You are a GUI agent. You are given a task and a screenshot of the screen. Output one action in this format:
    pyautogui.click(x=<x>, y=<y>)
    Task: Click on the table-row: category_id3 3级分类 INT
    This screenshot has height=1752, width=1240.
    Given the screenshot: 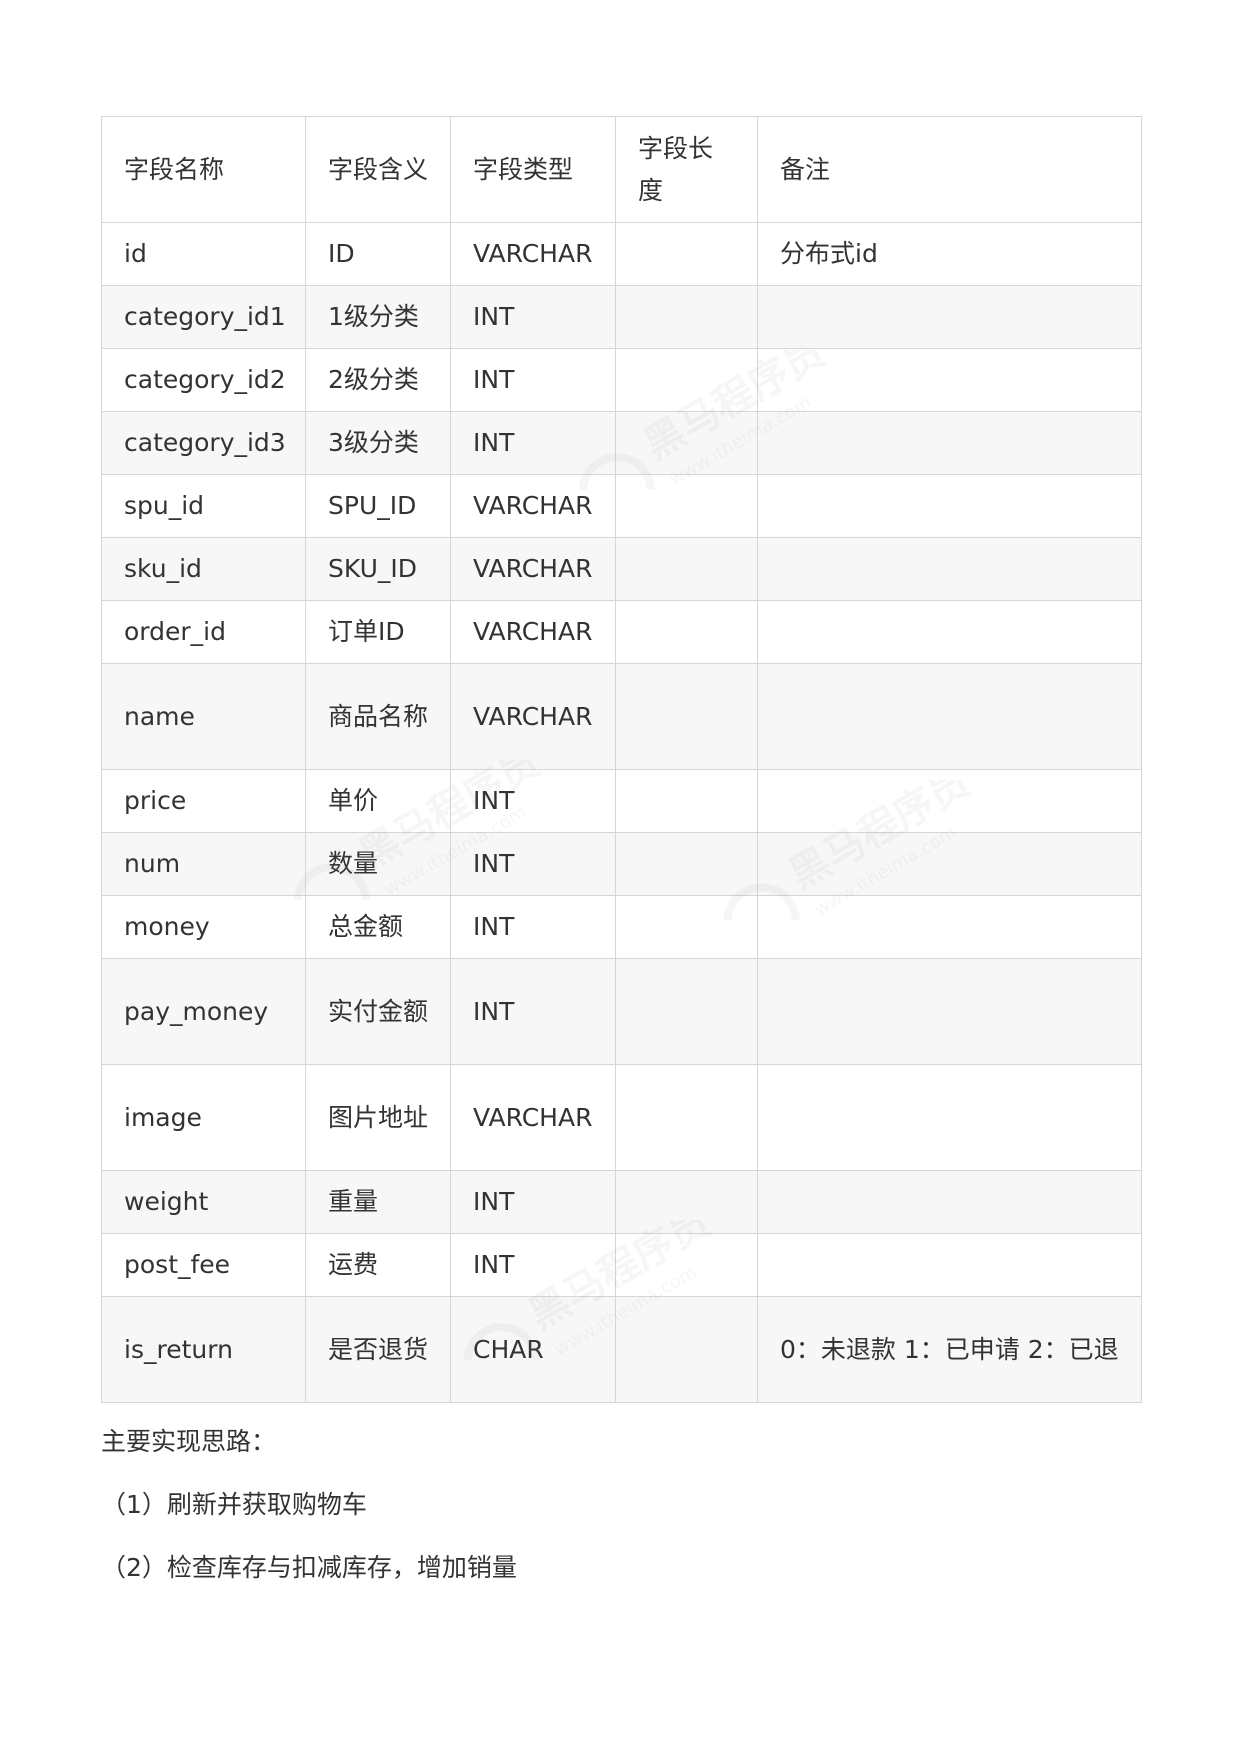 What is the action you would take?
    pyautogui.click(x=621, y=443)
    